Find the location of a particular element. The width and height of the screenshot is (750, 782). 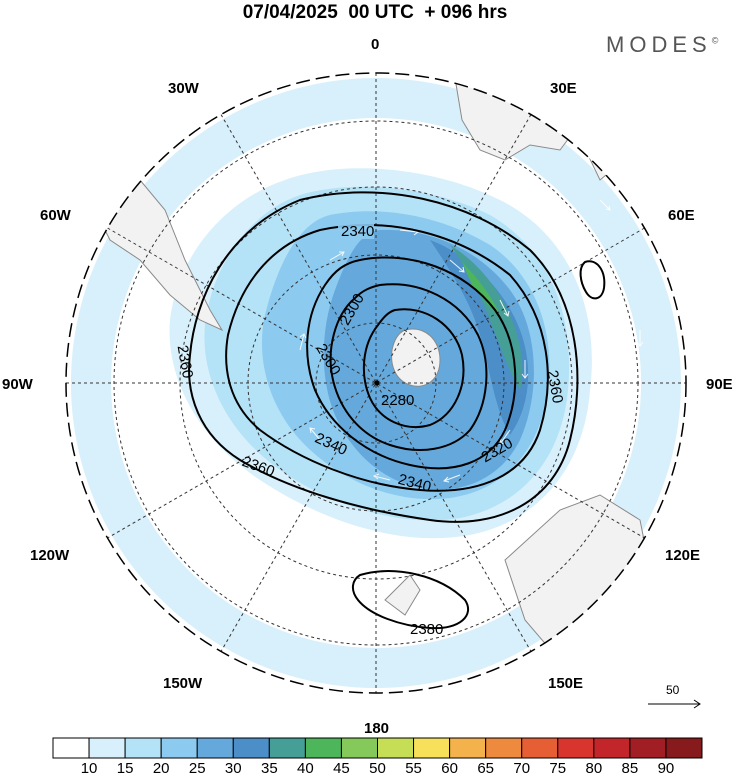

colorbar-tick-label: 80 is located at coordinates (594, 768).